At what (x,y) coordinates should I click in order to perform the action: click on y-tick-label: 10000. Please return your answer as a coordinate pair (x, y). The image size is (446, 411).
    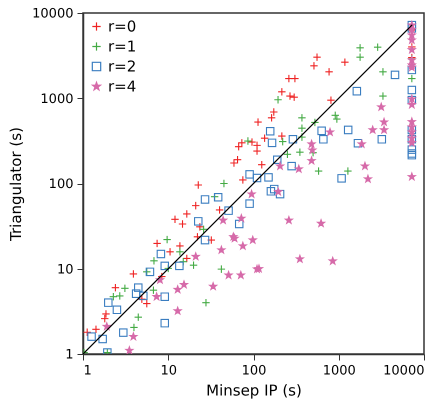
    Looking at the image, I should click on (53, 14).